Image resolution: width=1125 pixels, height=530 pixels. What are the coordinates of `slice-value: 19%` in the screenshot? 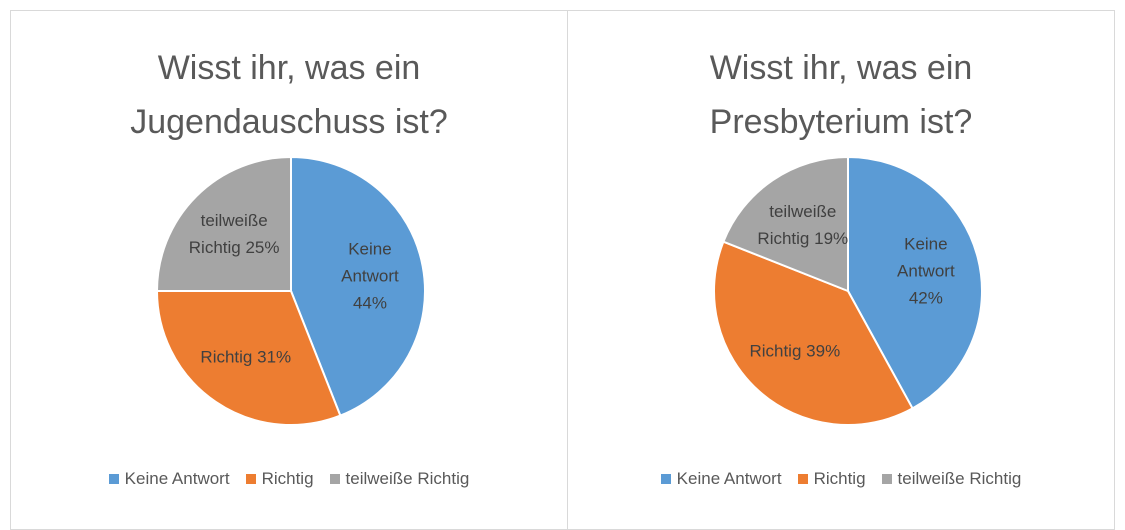 It's located at (831, 238).